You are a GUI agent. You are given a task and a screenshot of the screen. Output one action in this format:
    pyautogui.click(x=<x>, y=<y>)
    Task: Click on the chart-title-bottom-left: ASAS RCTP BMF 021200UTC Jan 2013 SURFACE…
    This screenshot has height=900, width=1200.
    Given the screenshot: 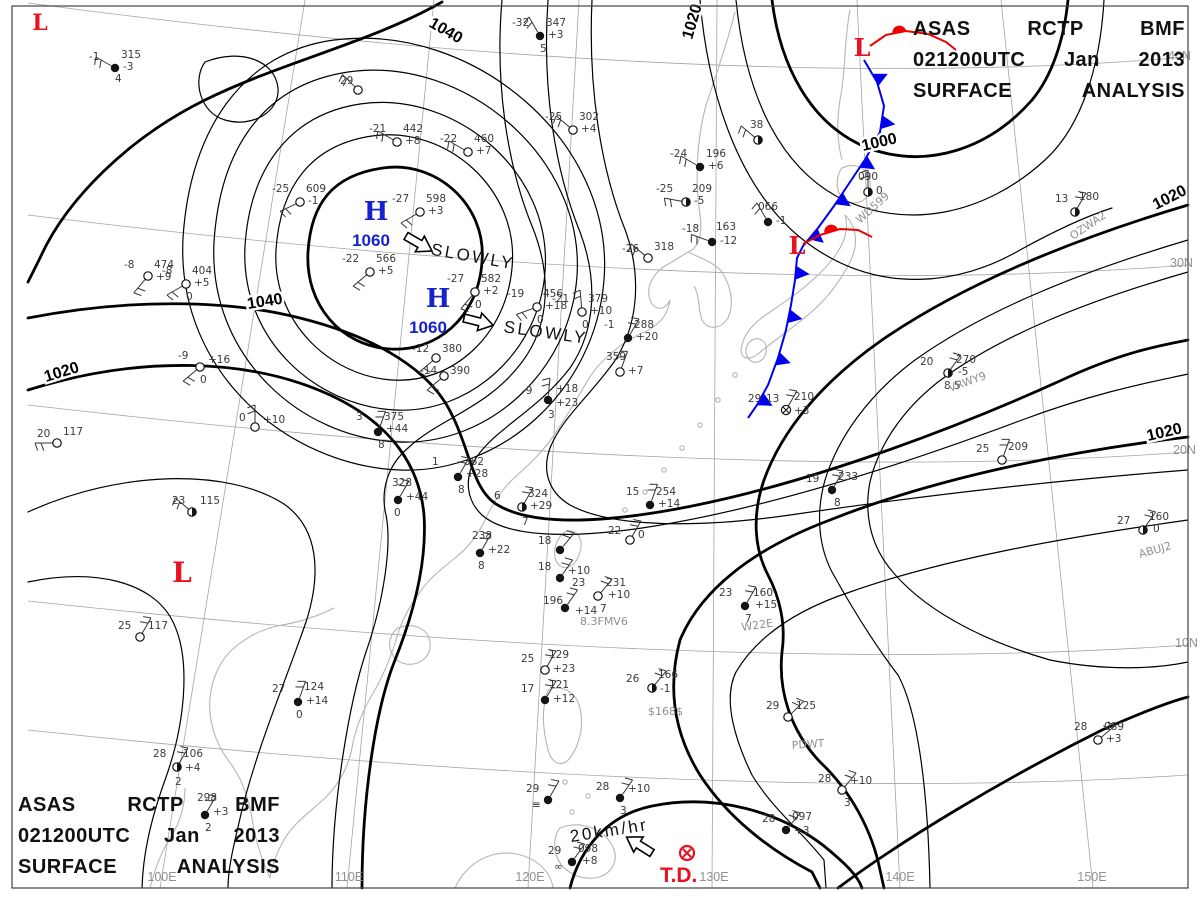 What is the action you would take?
    pyautogui.click(x=149, y=836)
    